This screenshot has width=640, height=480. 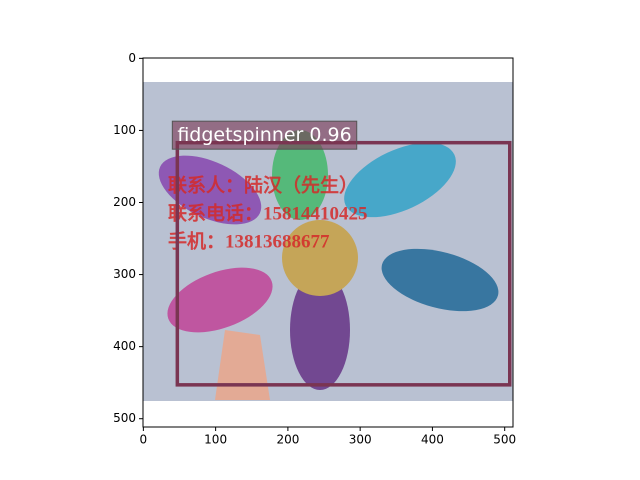 I want to click on y-tick-label: 0, so click(x=132, y=58).